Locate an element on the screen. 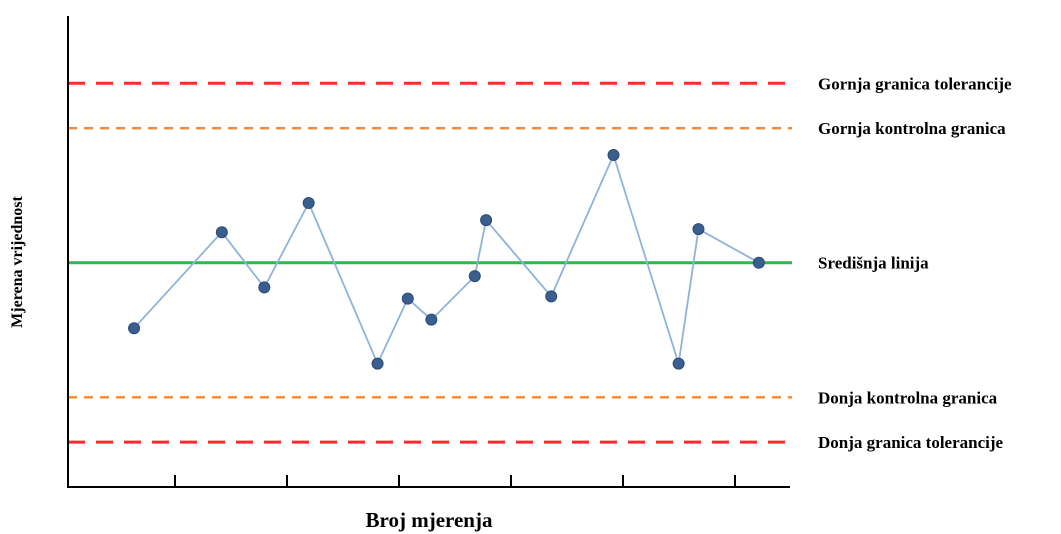  x-ticks is located at coordinates (455, 481).